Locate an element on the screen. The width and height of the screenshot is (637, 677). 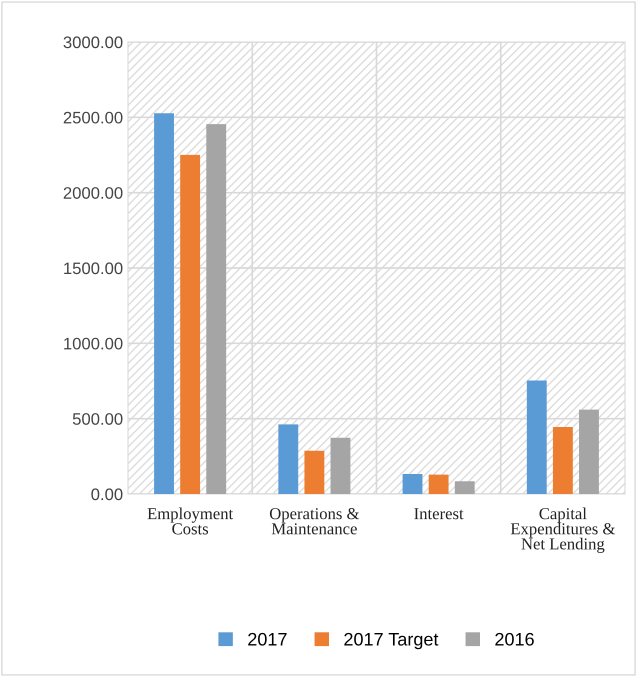
y-tick-label: 0.00 is located at coordinates (106, 494).